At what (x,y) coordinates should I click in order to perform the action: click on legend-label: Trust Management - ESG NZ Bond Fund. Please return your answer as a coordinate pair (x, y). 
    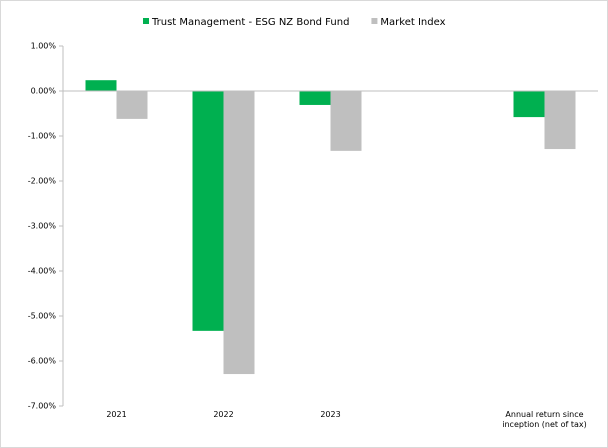
    Looking at the image, I should click on (250, 22).